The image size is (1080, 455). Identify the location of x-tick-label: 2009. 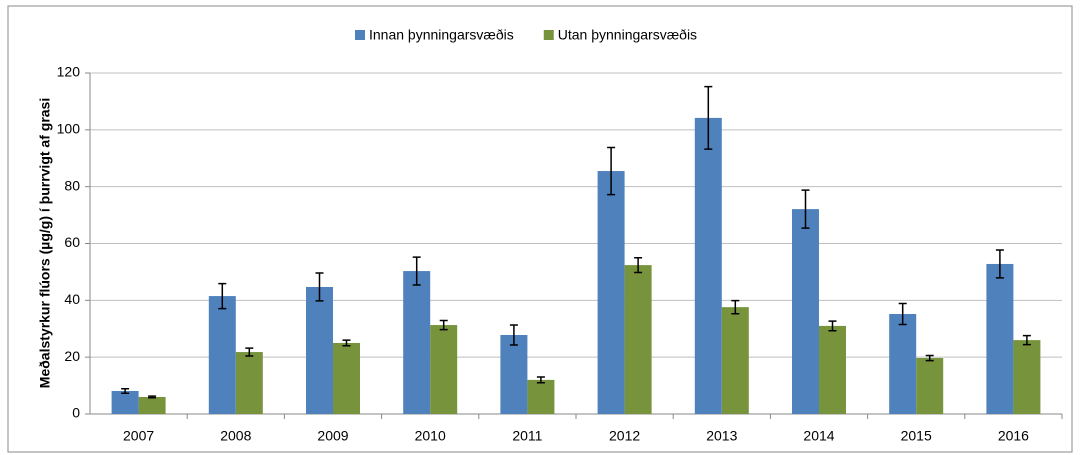
(332, 436).